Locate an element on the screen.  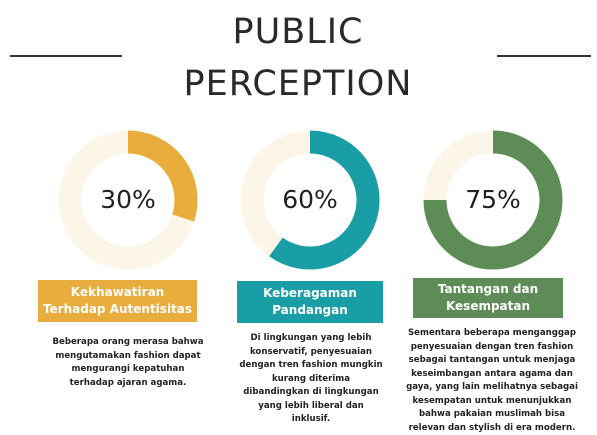
donut-value-label: 30% is located at coordinates (128, 199).